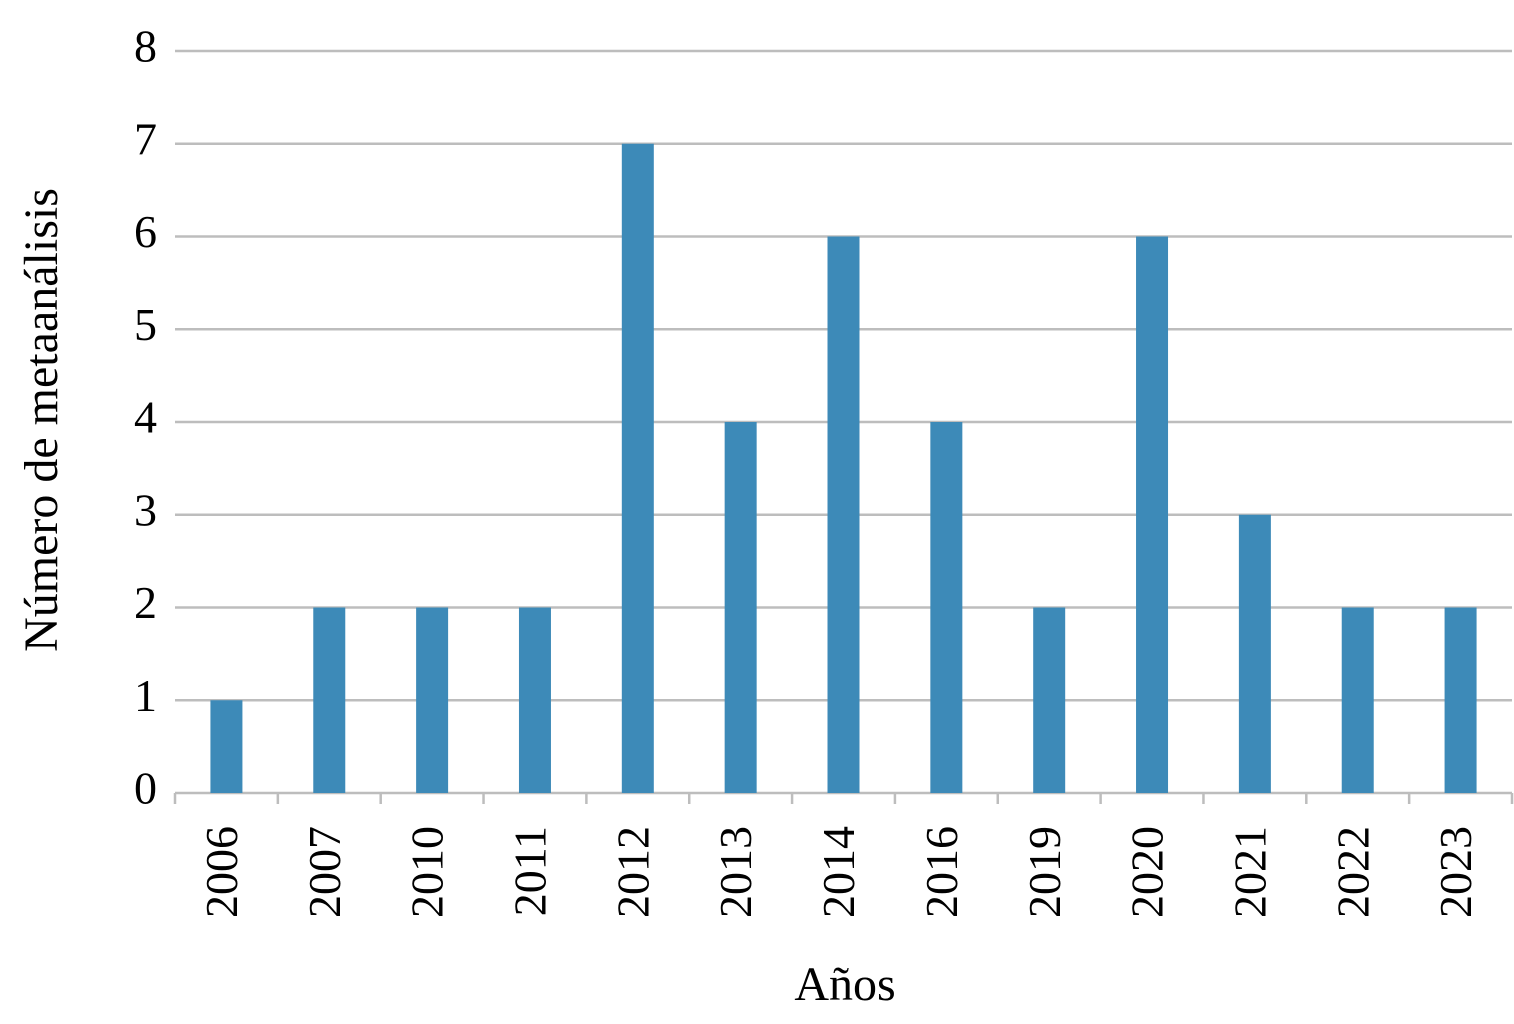  Describe the element at coordinates (145, 46) in the screenshot. I see `y-tick-label: 8` at that location.